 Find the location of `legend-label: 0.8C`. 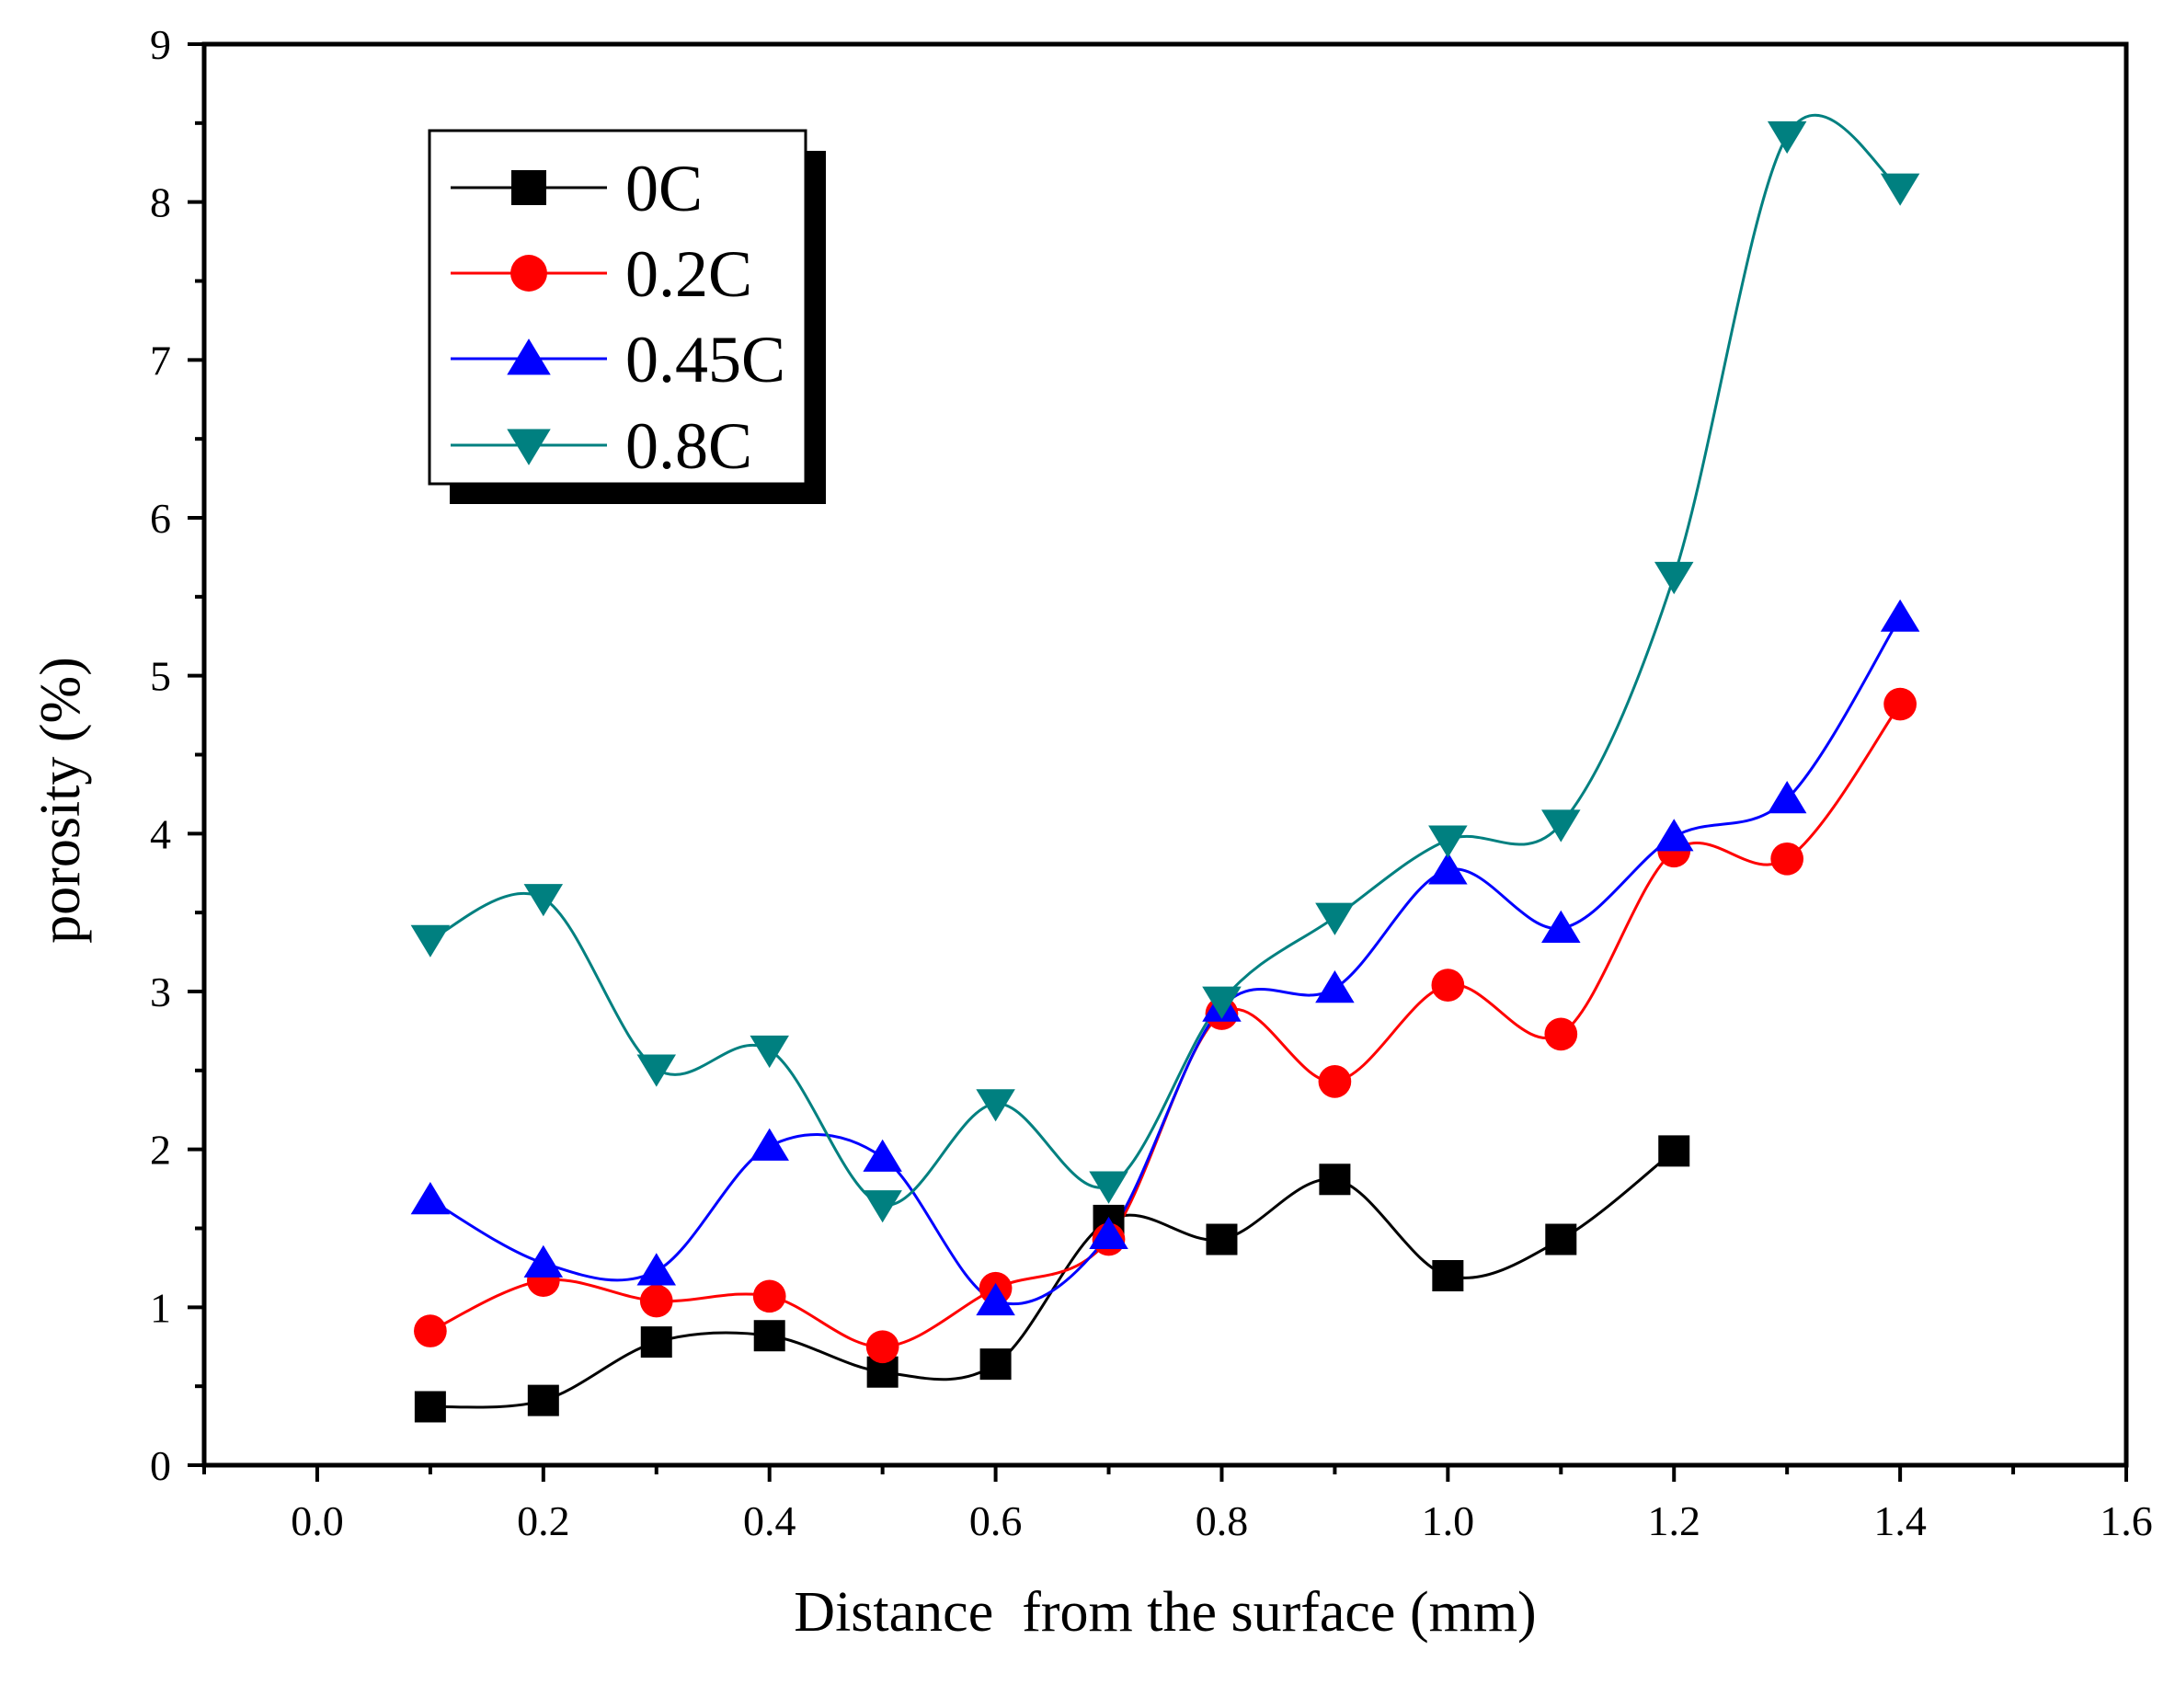

legend-label: 0.8C is located at coordinates (688, 446).